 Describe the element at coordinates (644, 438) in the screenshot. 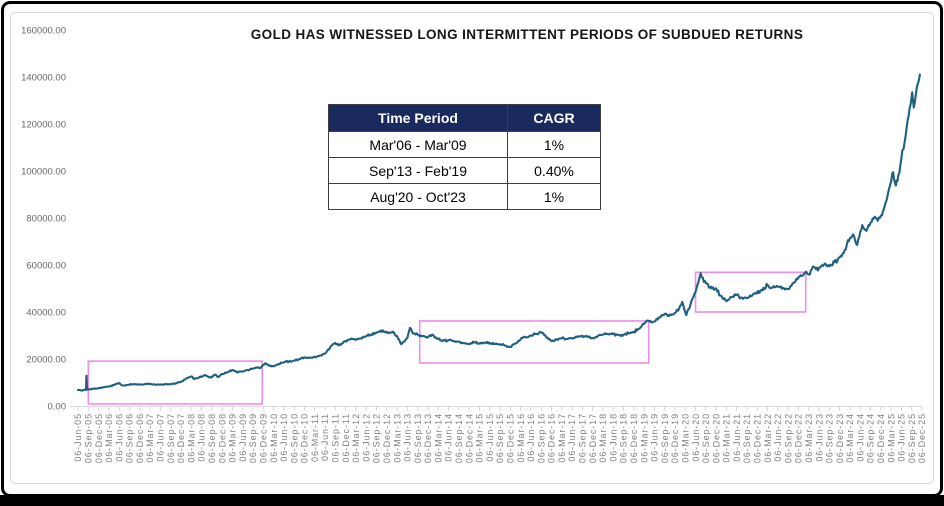

I see `svg-text: 06-Mar-19` at that location.